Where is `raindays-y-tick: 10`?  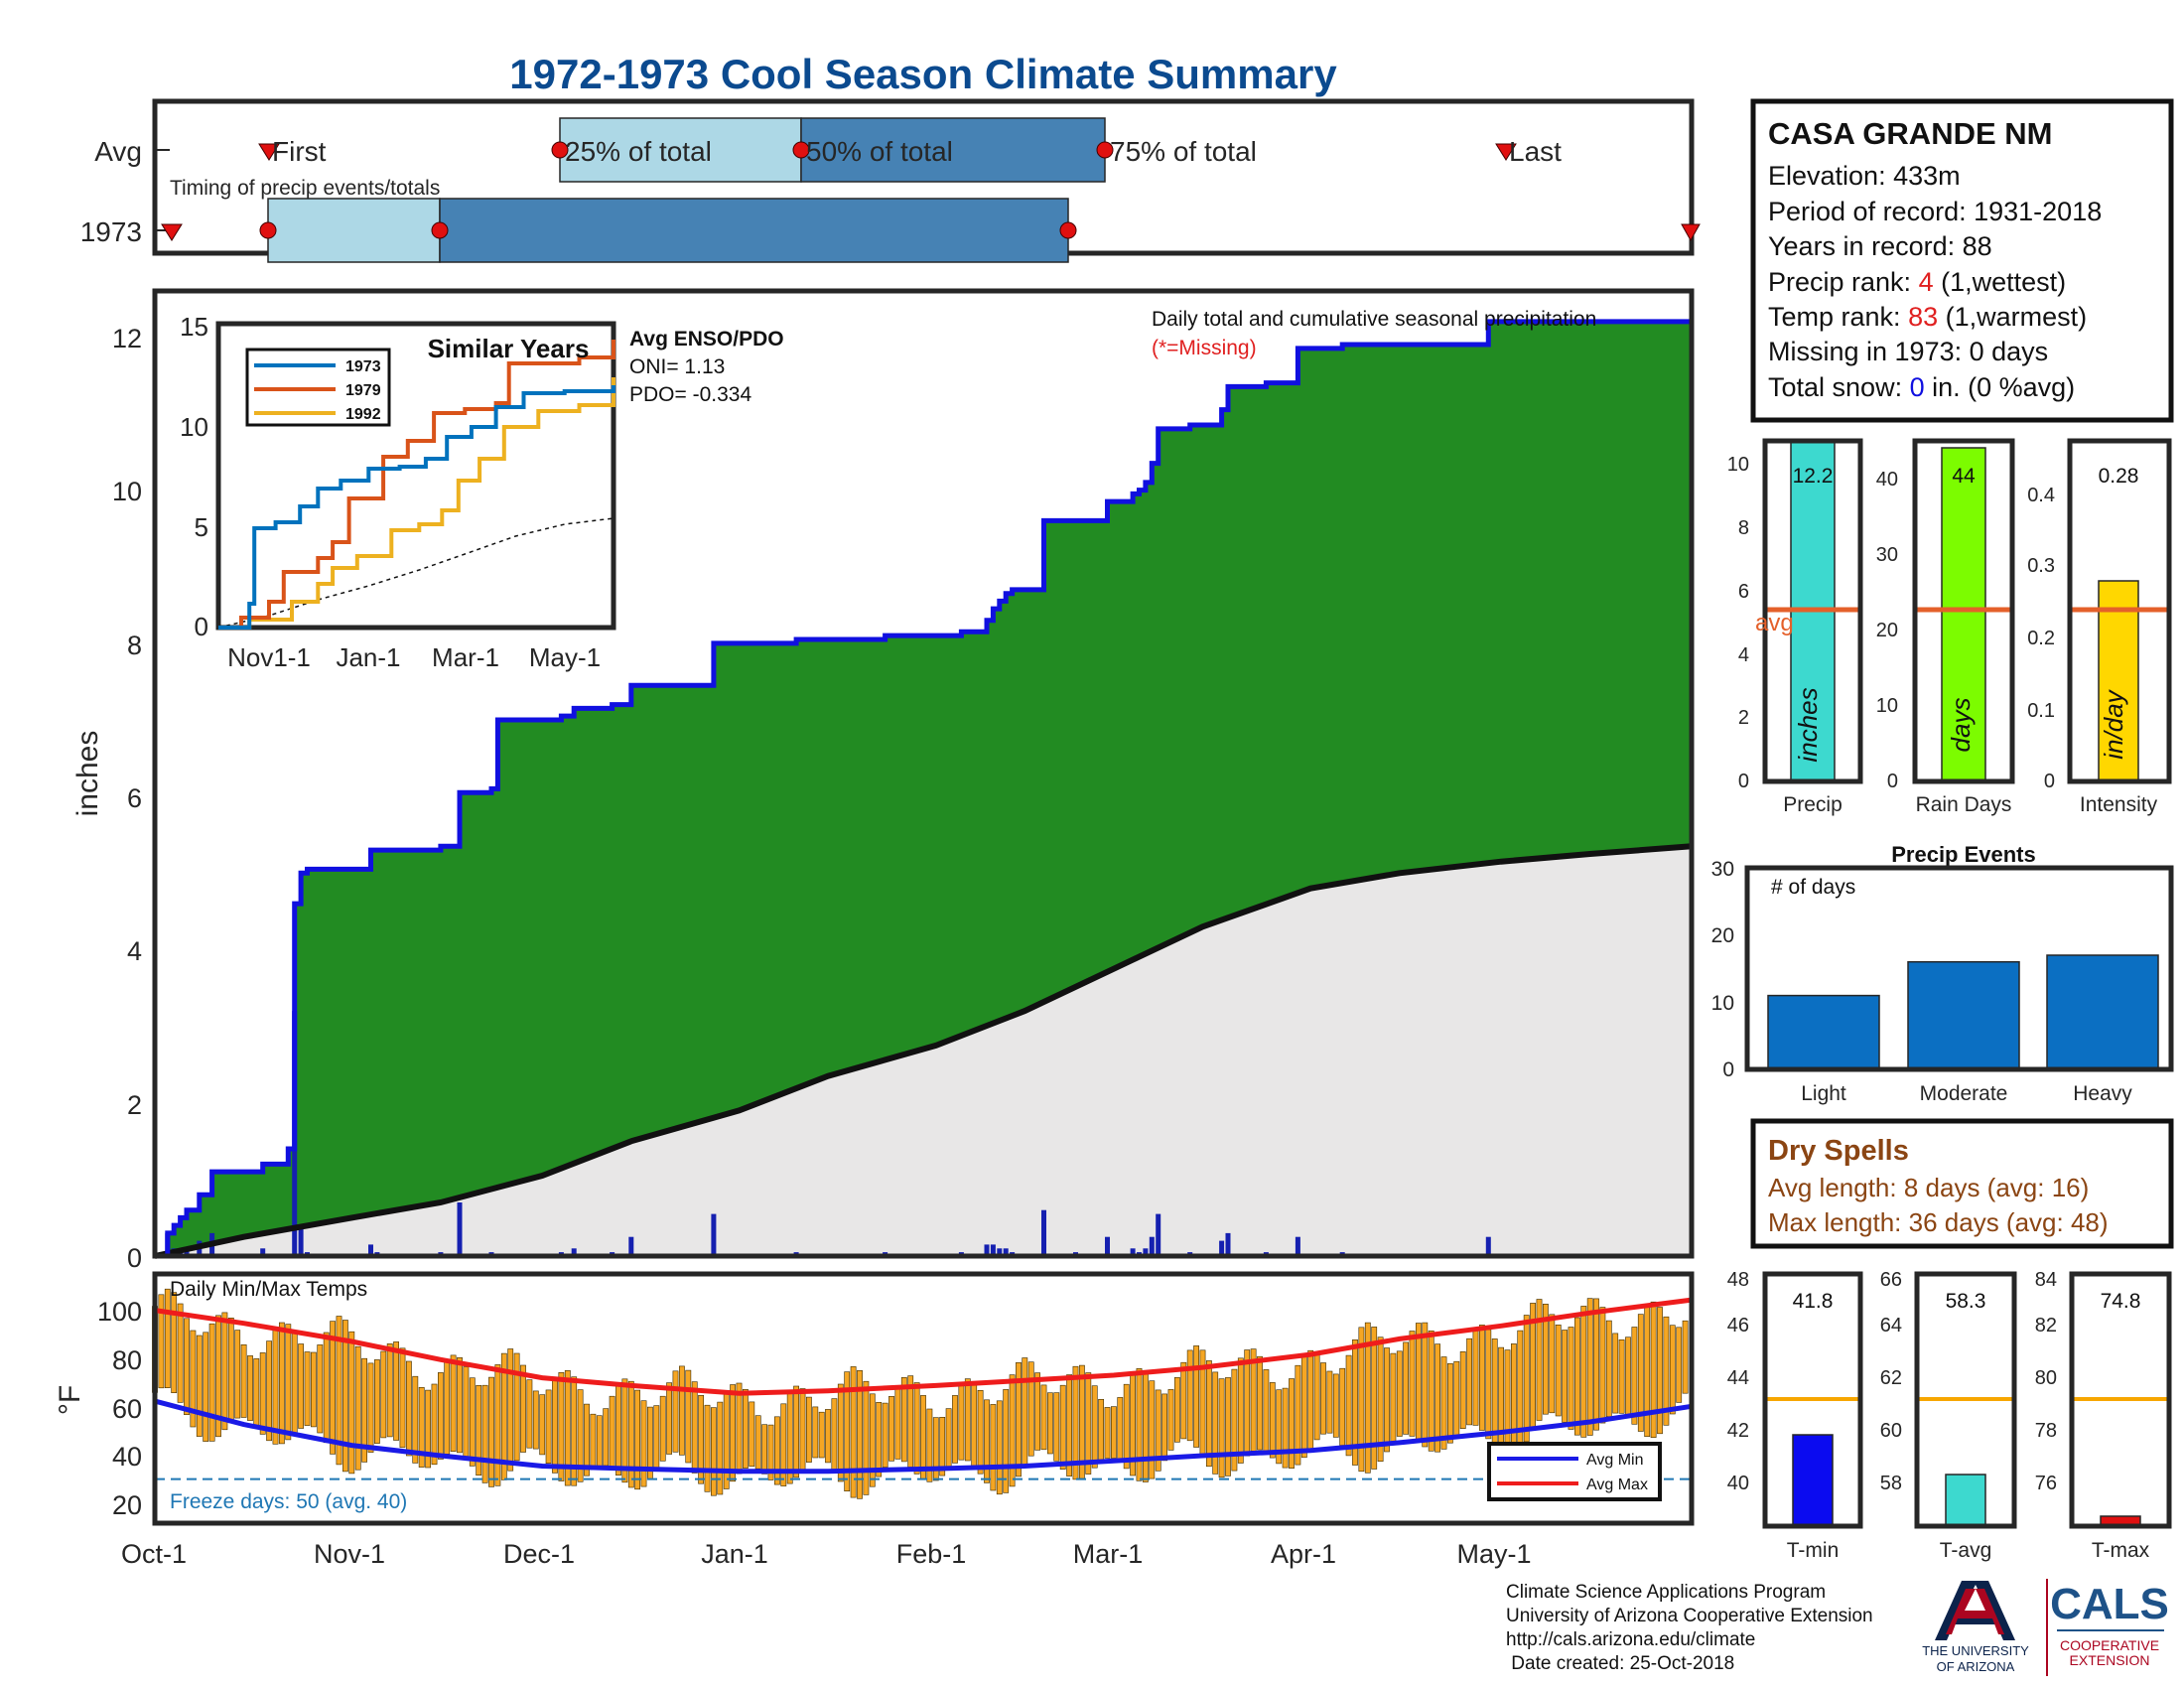 raindays-y-tick: 10 is located at coordinates (1887, 706).